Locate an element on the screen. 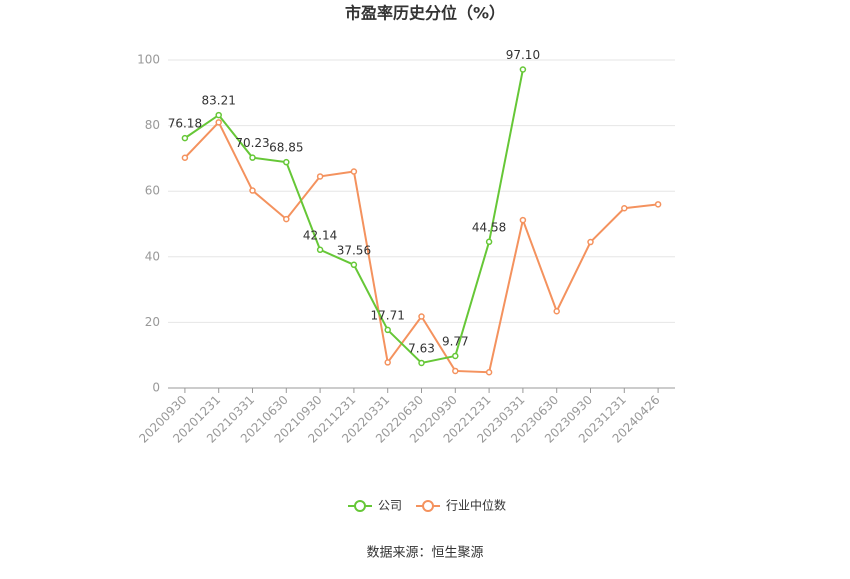  chart-title: 市盈率历史分位（%） is located at coordinates (425, 13).